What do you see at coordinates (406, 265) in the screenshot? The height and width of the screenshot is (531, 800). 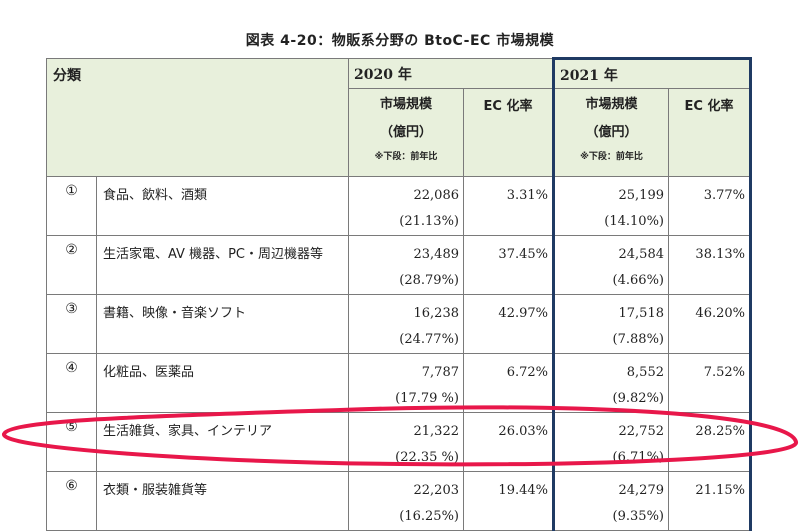 I see `cell-2020-scale: 23,489 (28.79%)` at bounding box center [406, 265].